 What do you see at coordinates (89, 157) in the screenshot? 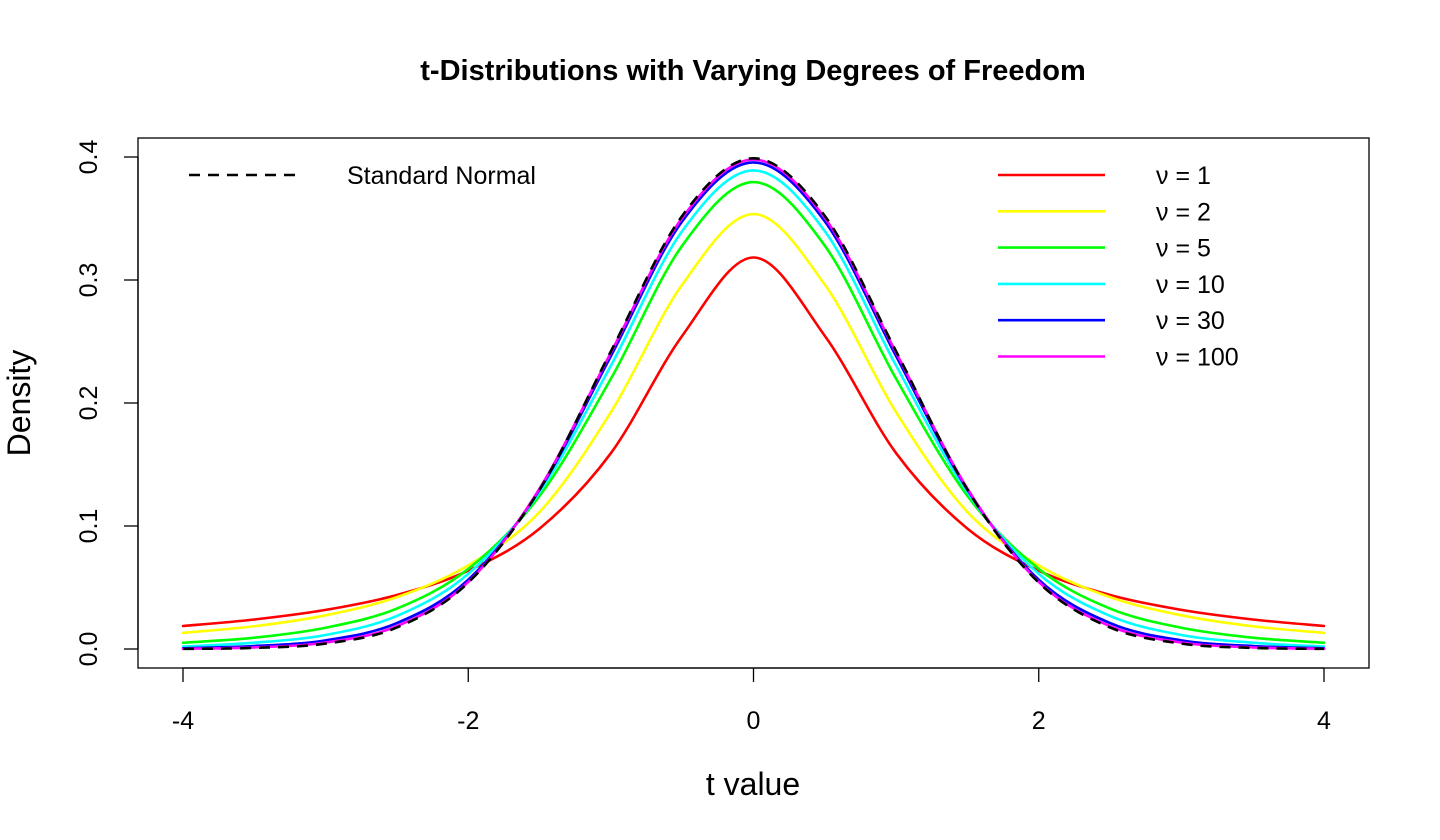
I see `y-tick-label: 0.4` at bounding box center [89, 157].